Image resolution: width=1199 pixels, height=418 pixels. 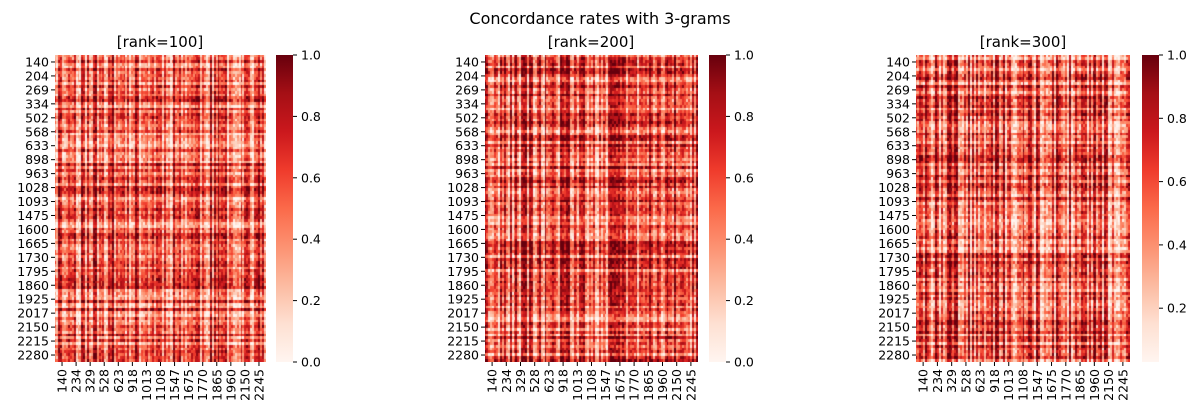 I want to click on y-tick-label: 2150, so click(x=33, y=327).